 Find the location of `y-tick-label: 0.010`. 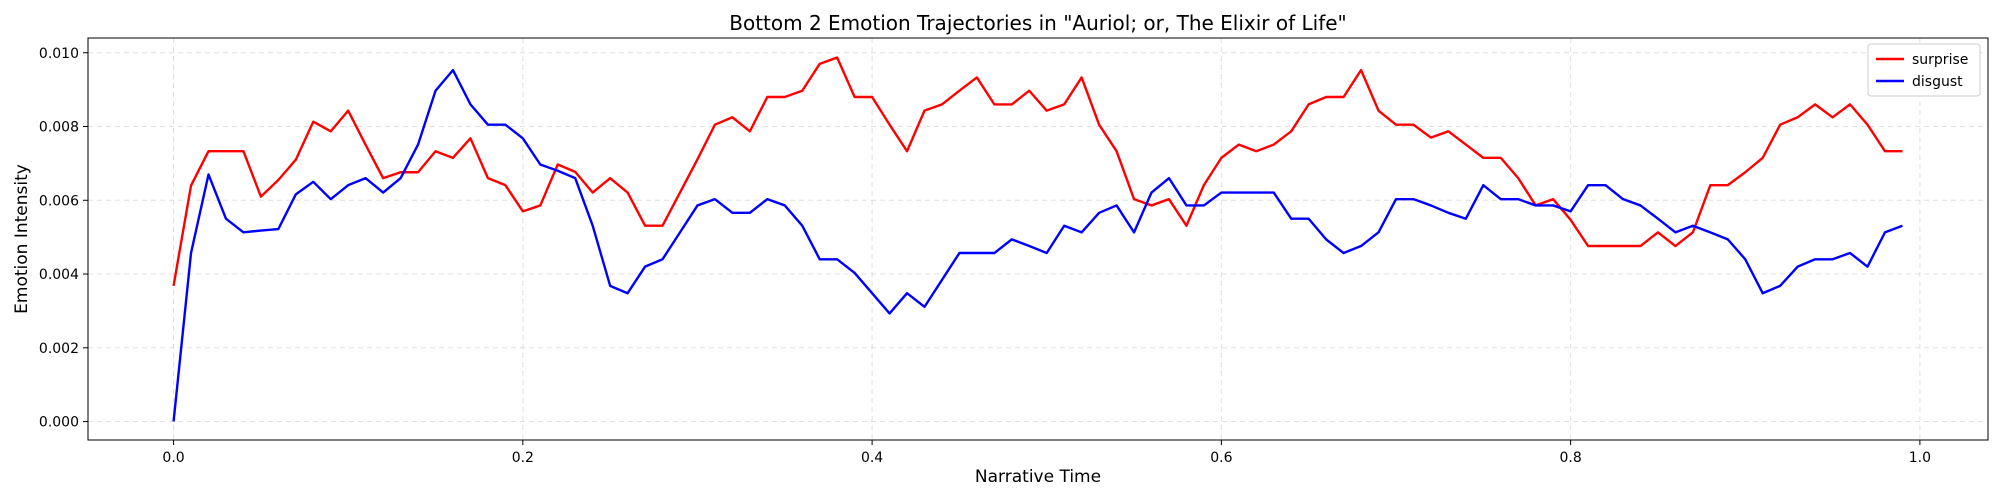

y-tick-label: 0.010 is located at coordinates (59, 54).